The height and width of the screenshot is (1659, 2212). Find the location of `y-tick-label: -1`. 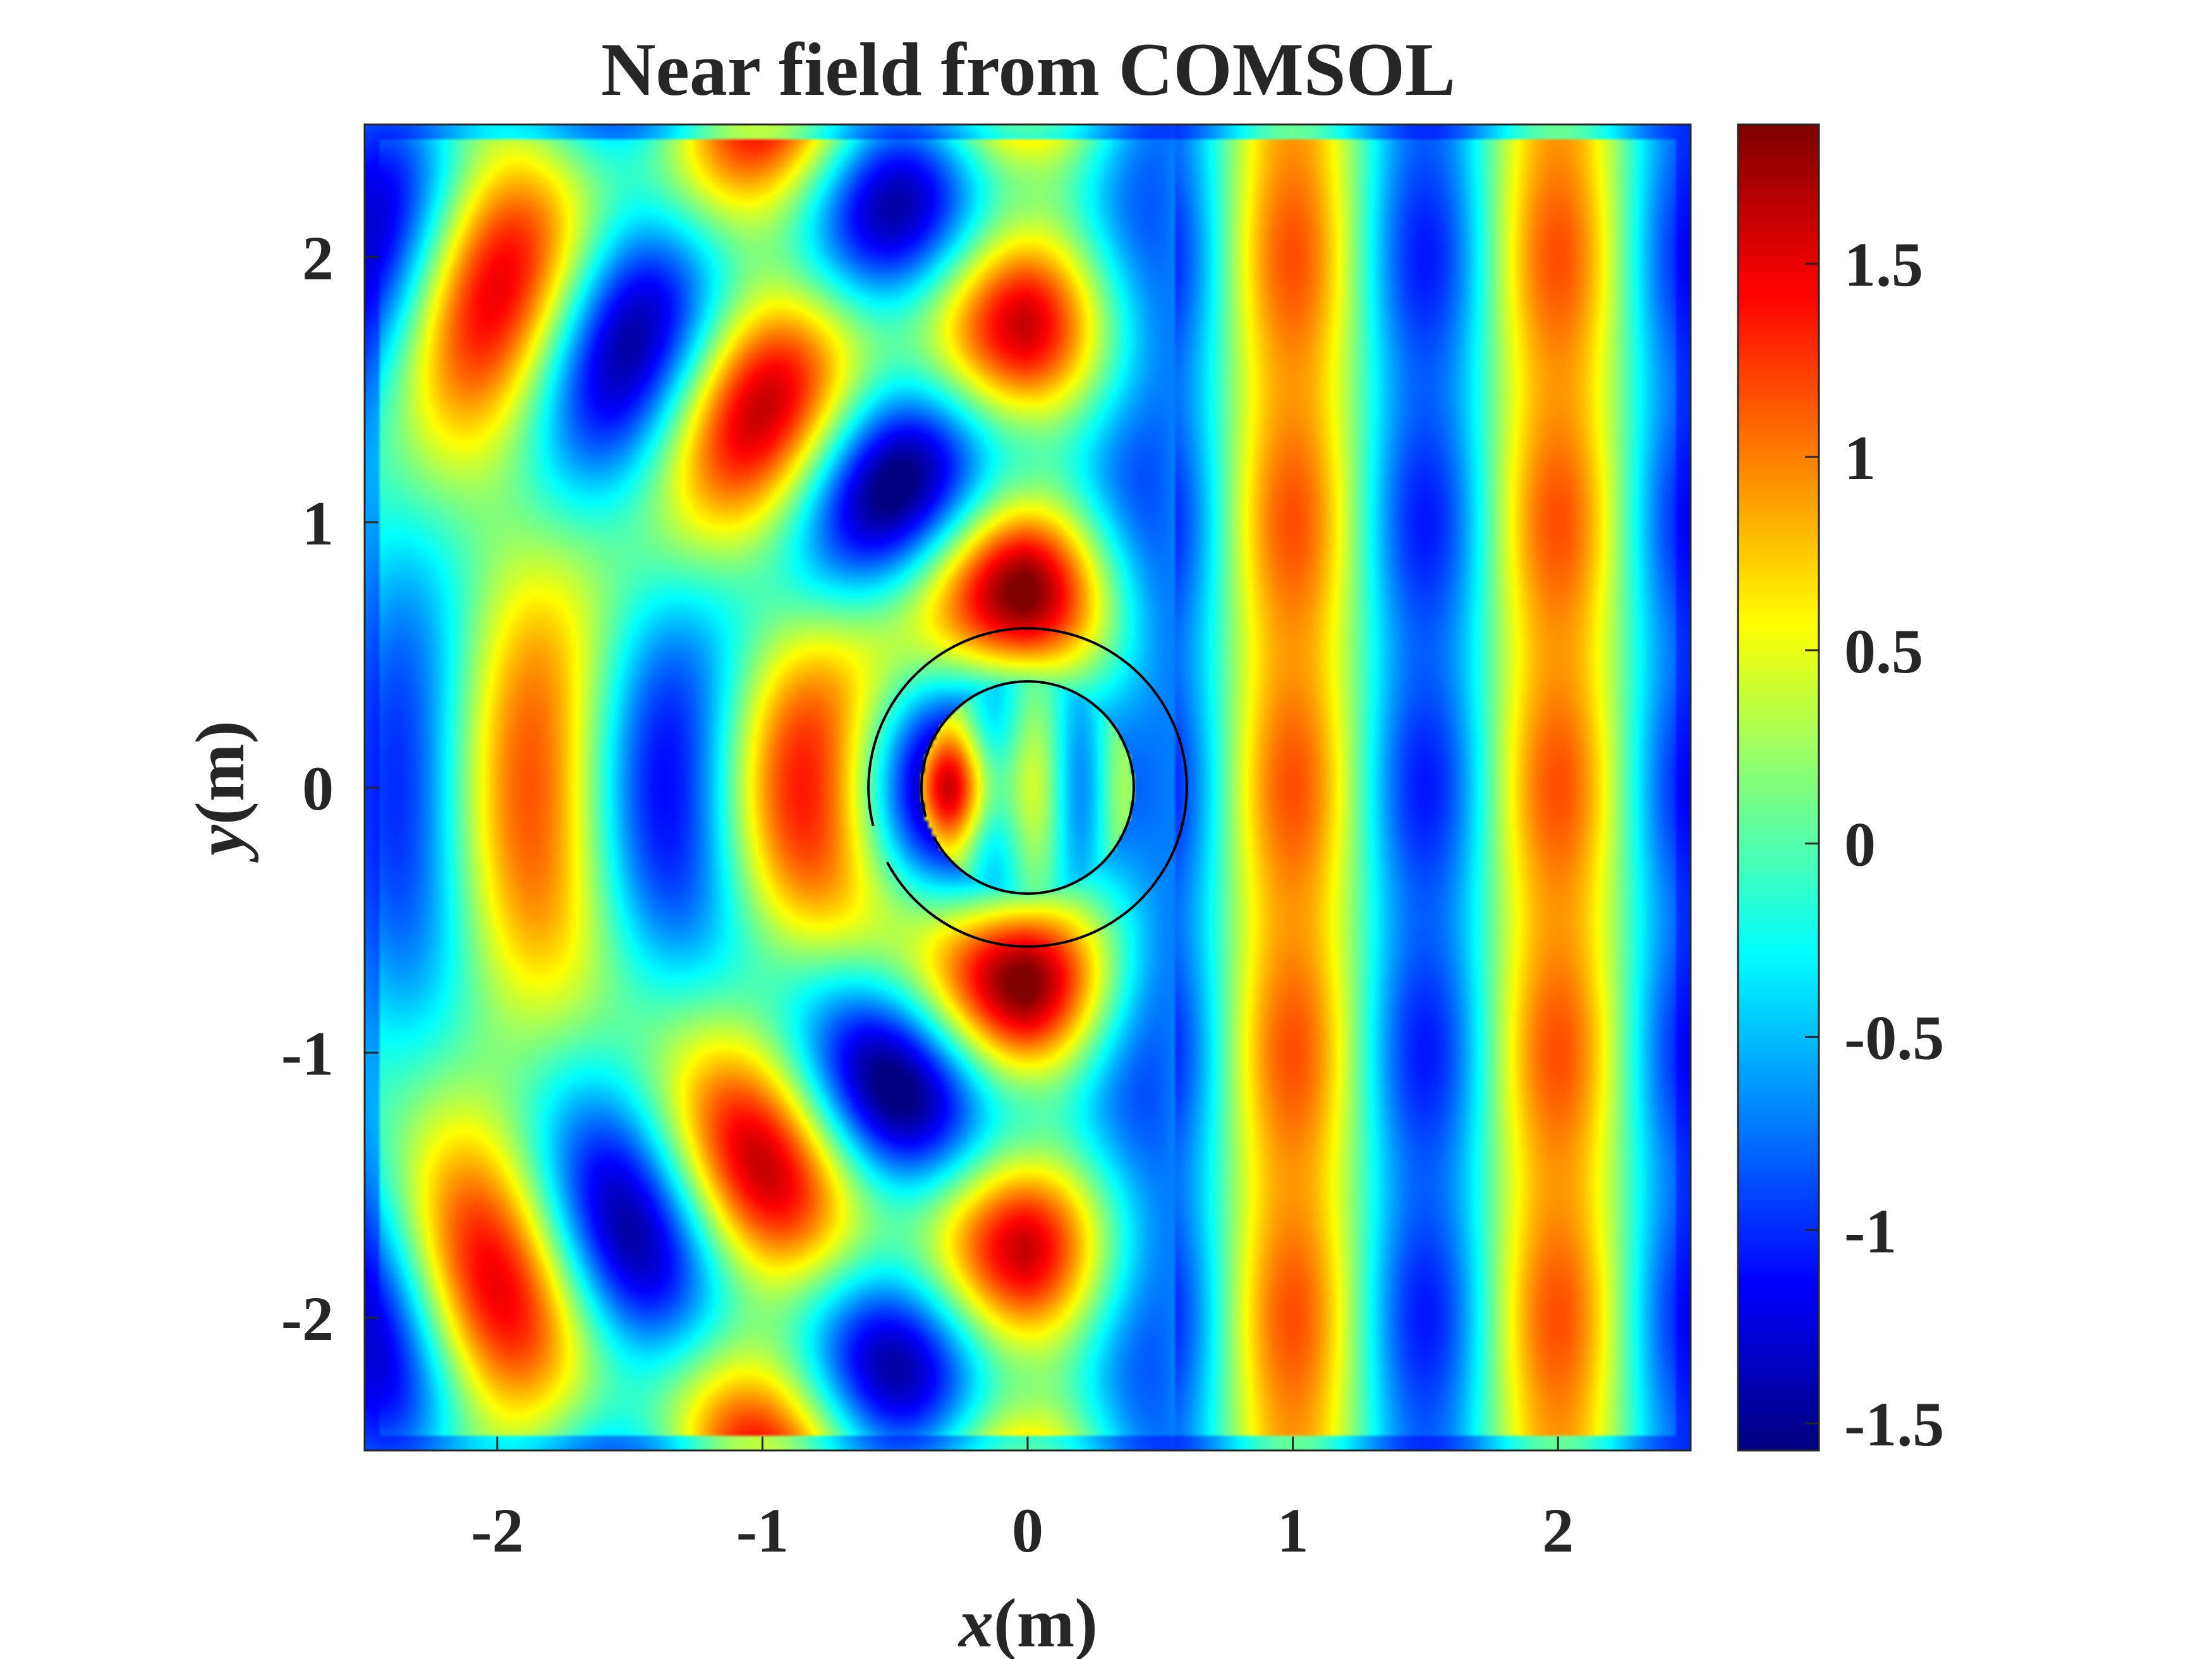

y-tick-label: -1 is located at coordinates (307, 1054).